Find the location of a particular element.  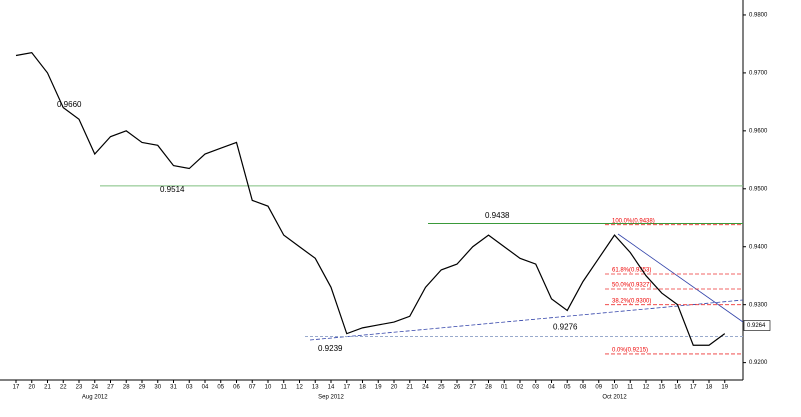

x-tick-label: 02 is located at coordinates (520, 388).